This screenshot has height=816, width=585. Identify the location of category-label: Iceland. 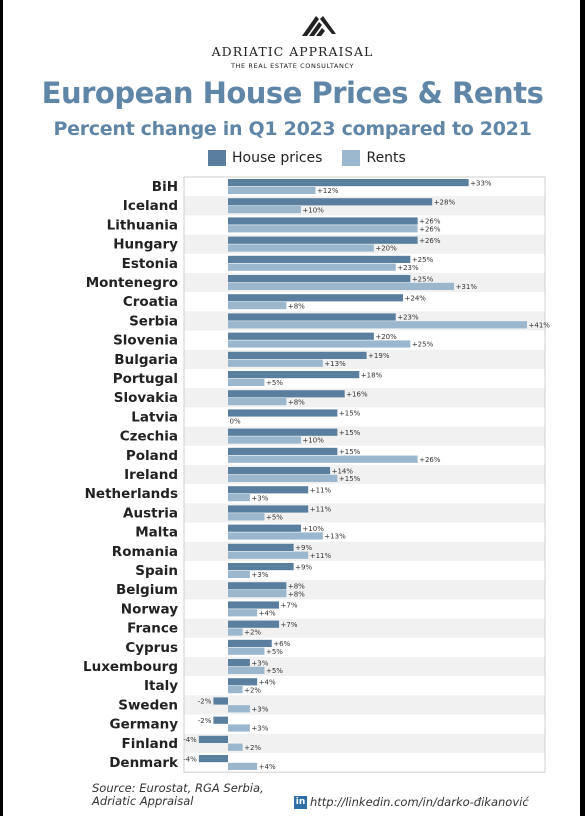
(150, 206).